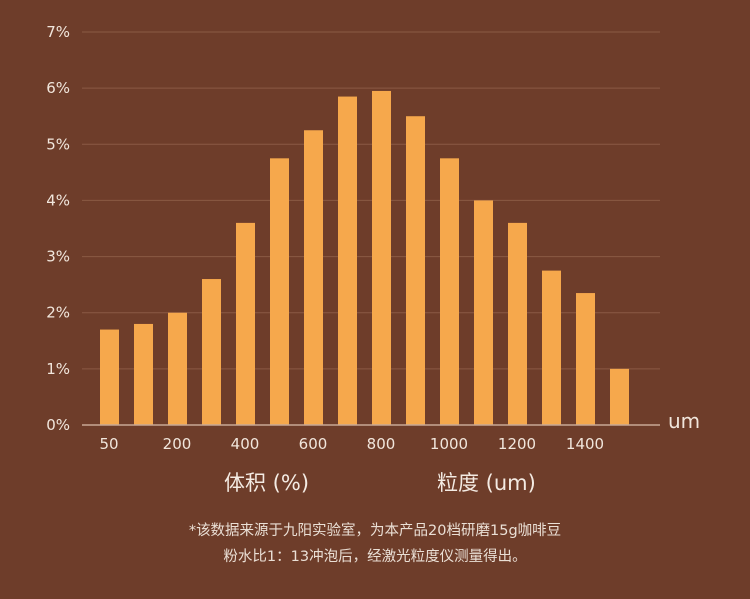  I want to click on x-tick-label: 1200, so click(517, 444).